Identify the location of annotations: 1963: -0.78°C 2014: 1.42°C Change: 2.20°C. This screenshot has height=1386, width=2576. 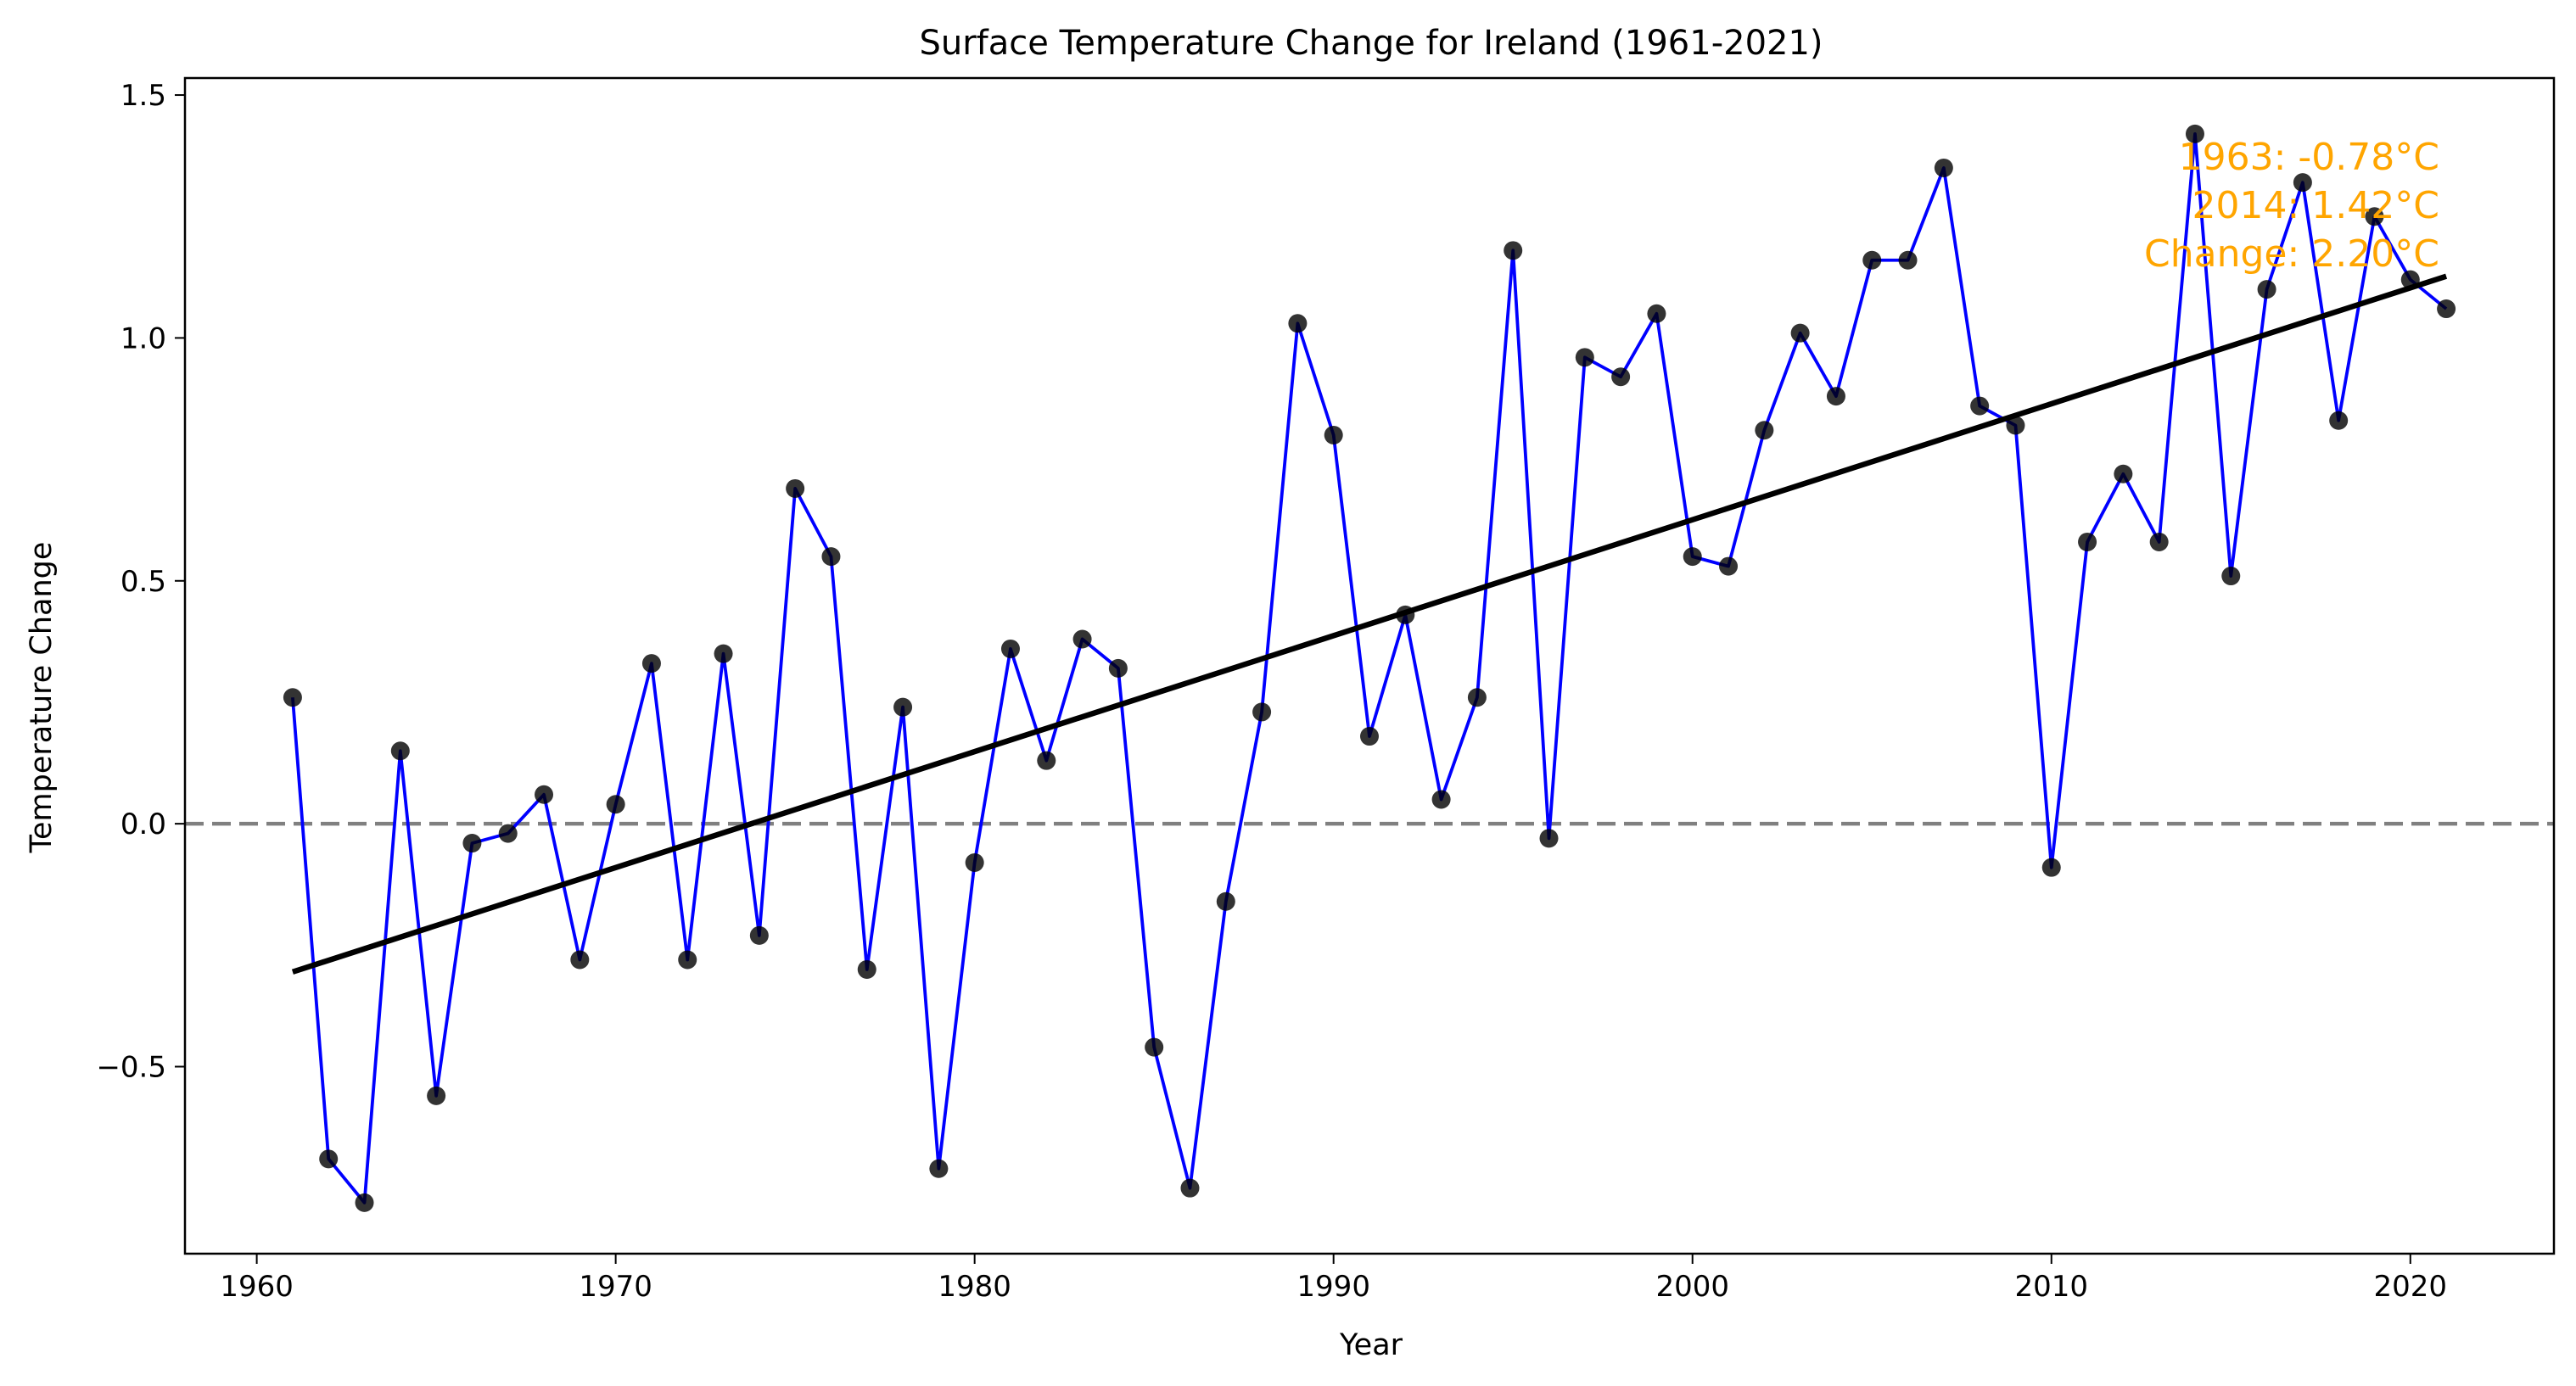
(2291, 206).